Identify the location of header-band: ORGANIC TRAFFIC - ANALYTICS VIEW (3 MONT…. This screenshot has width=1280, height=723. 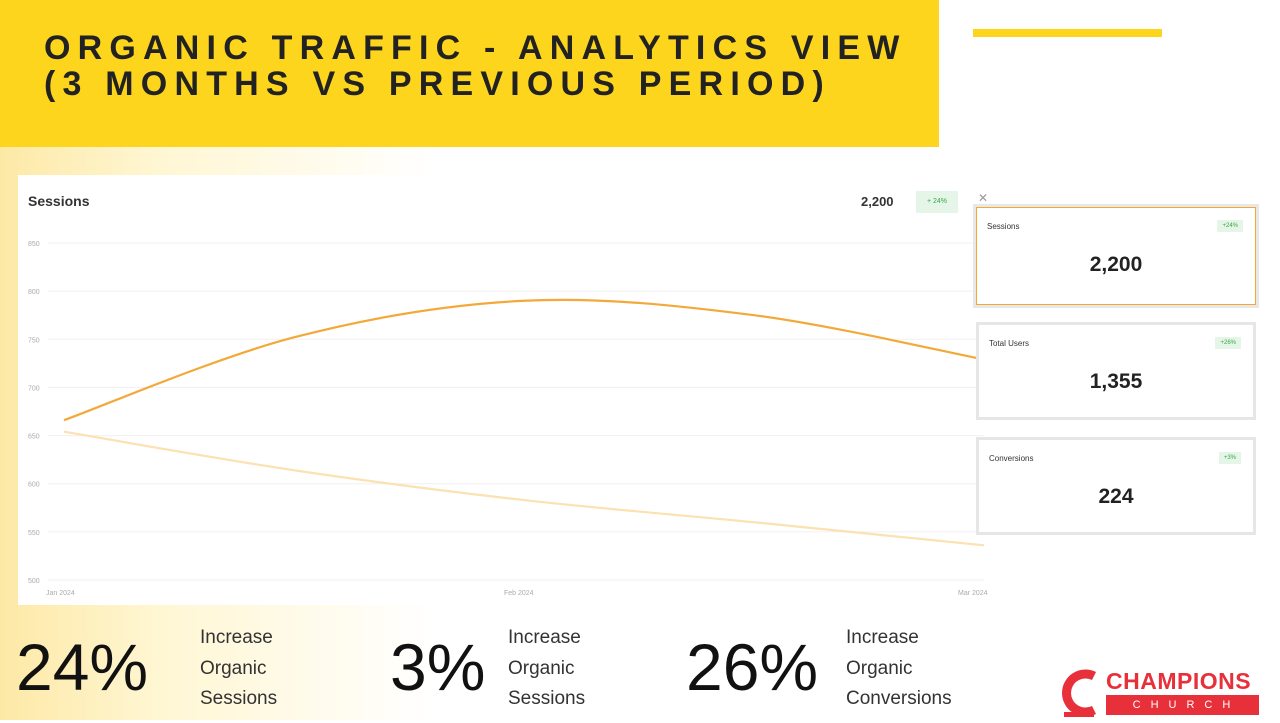
(469, 73).